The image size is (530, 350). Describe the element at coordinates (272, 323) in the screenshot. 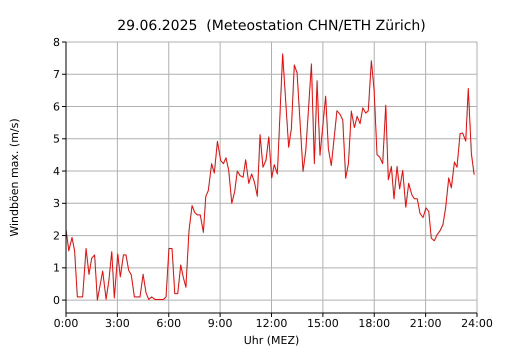

I see `x-tick-label: 12:00` at that location.